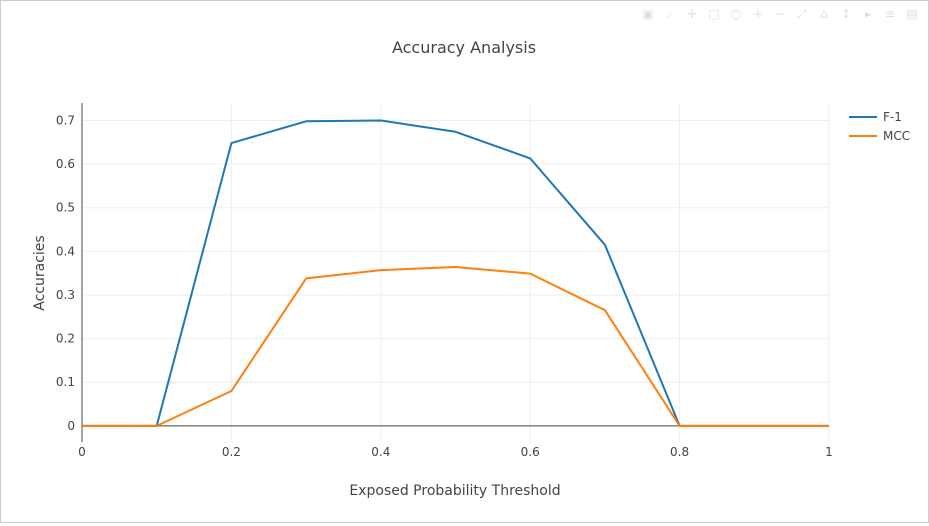 This screenshot has width=929, height=526. Describe the element at coordinates (846, 14) in the screenshot. I see `spike-lines-icon: ↕` at that location.